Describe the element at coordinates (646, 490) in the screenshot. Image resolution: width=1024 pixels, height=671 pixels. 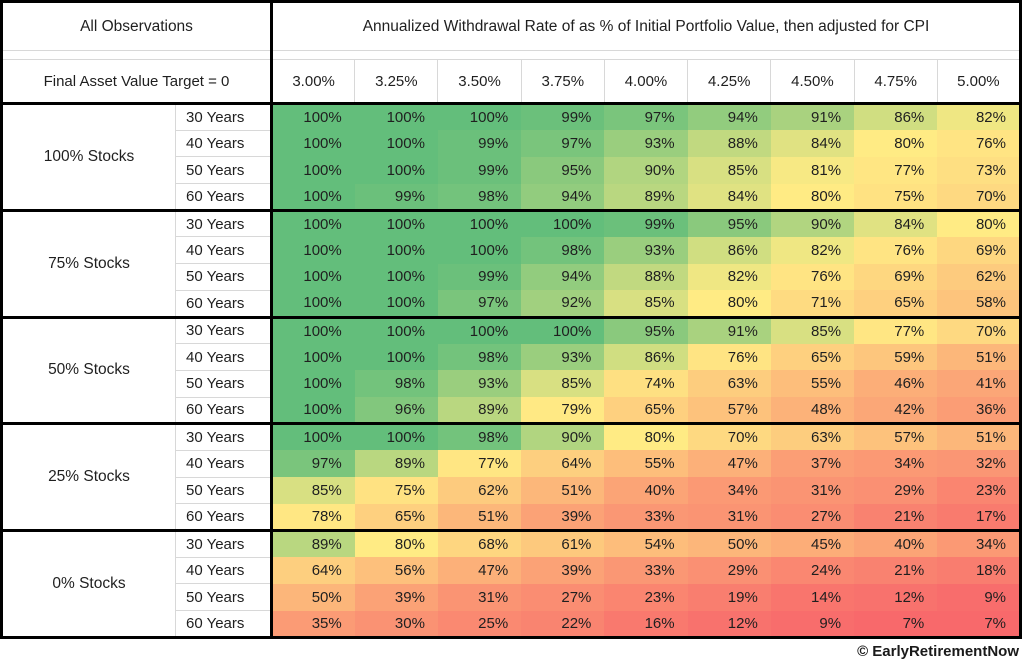
I see `success-rate-cell: 40%` at that location.